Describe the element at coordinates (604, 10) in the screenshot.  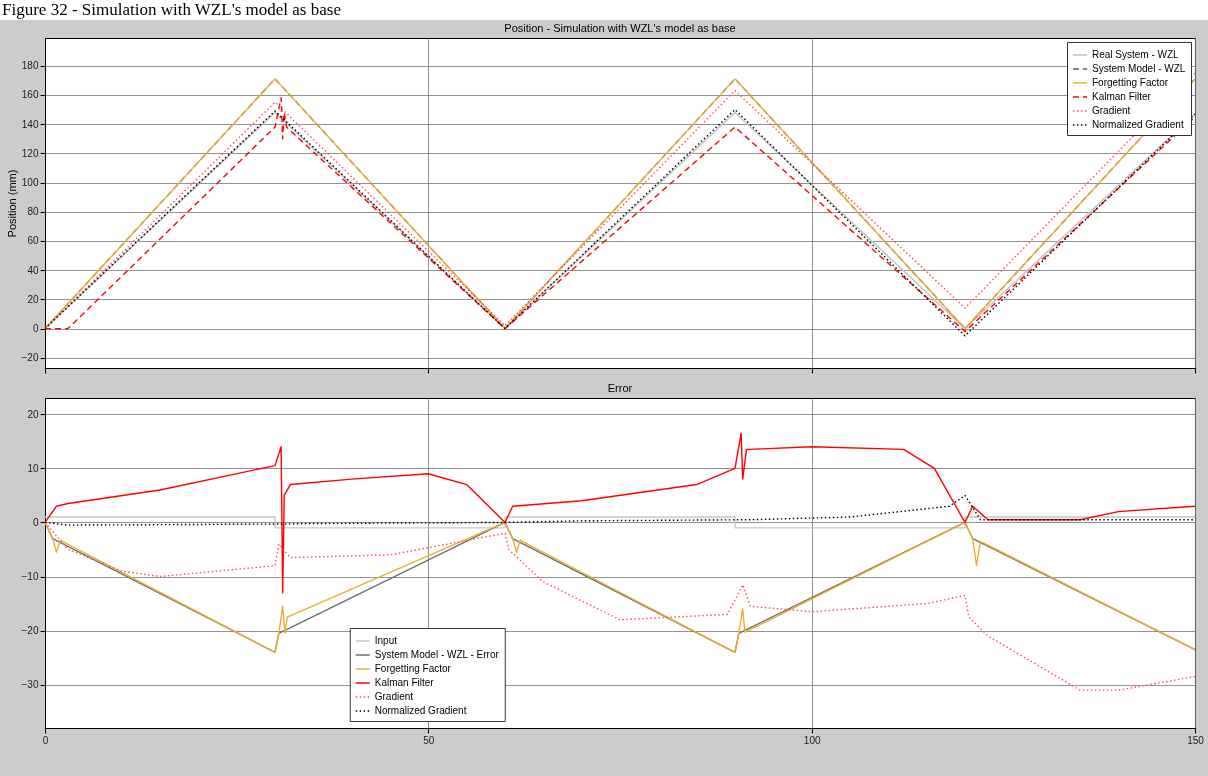
I see `caption: Figure 32 - Simulation with WZL's model as base` at that location.